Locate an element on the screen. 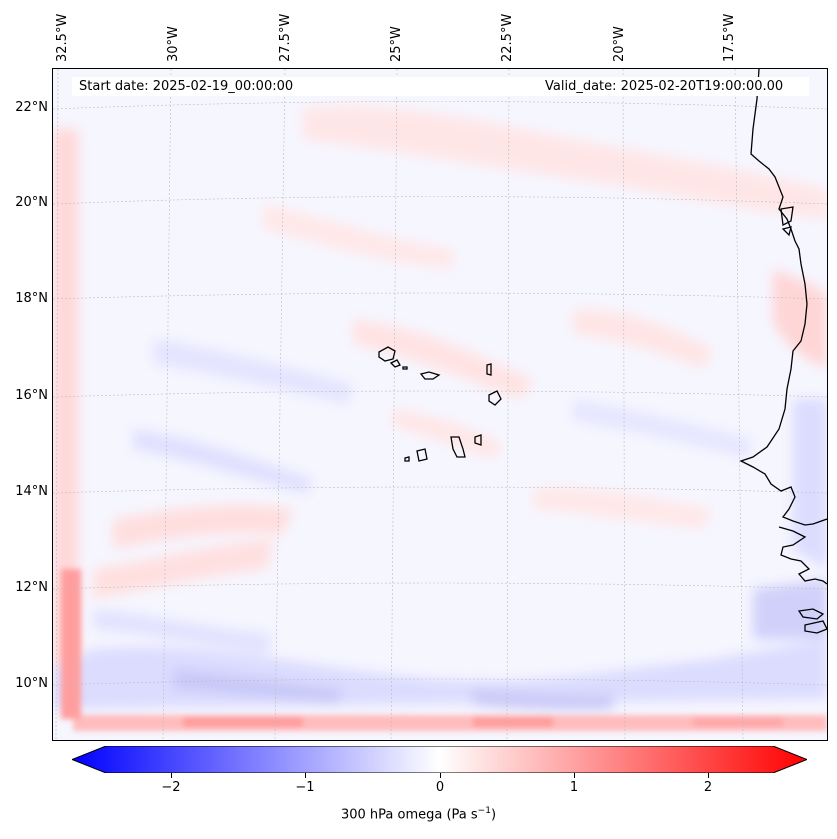 The image size is (837, 839). island-sal is located at coordinates (489, 369).